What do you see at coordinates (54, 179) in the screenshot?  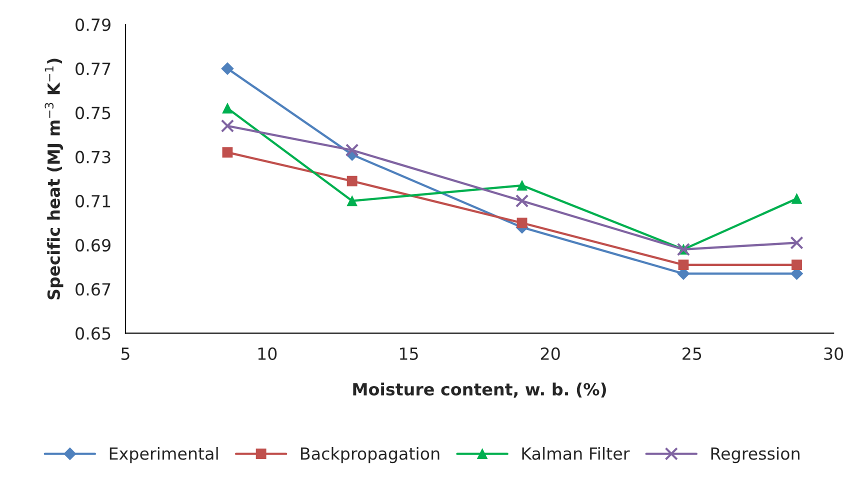 I see `y-axis-title: Specific heat (MJ m$^{−3}$ K$^{−1}$)` at bounding box center [54, 179].